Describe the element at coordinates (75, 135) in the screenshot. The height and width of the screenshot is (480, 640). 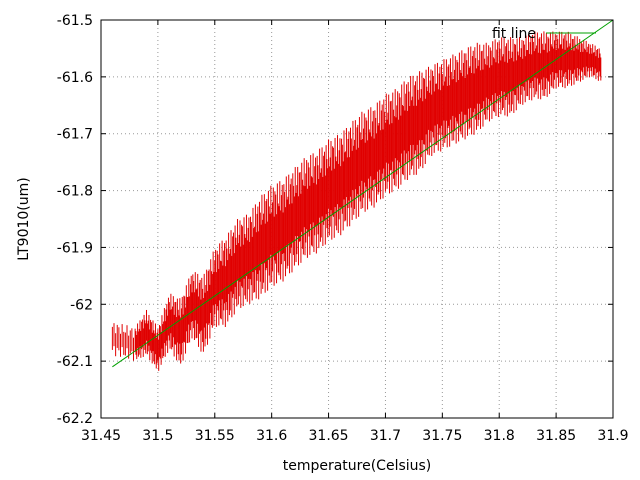
I see `y-tick-label: -61.7` at that location.